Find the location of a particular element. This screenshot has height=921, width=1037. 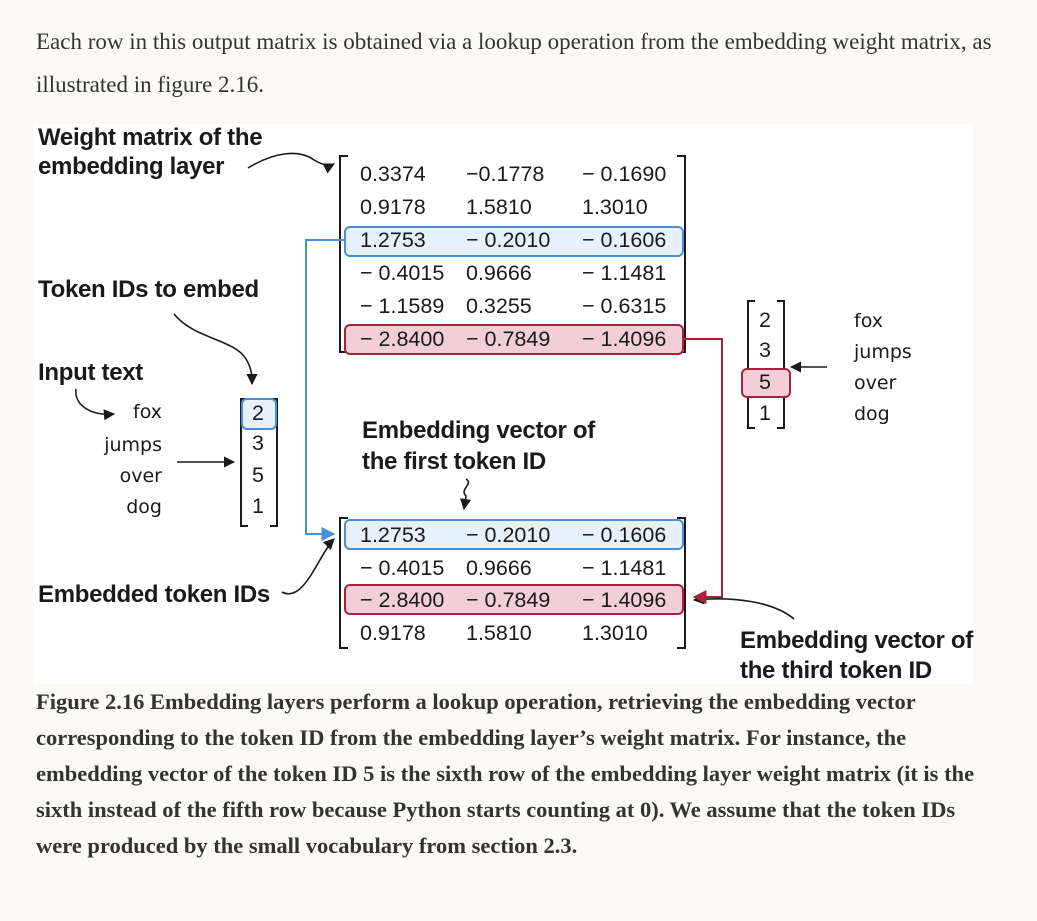

embedded-token-ids-label: Embedded token IDs is located at coordinates (154, 594).